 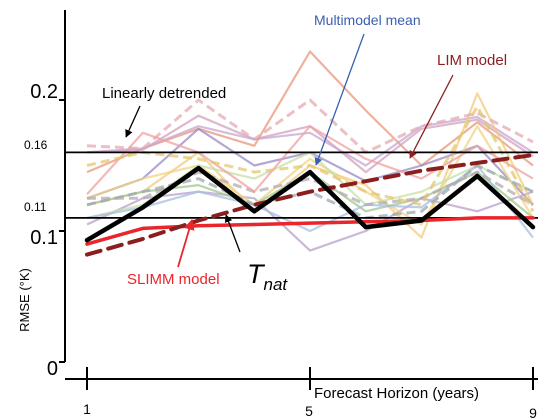 What do you see at coordinates (186, 243) in the screenshot?
I see `arrow-slimm-model` at bounding box center [186, 243].